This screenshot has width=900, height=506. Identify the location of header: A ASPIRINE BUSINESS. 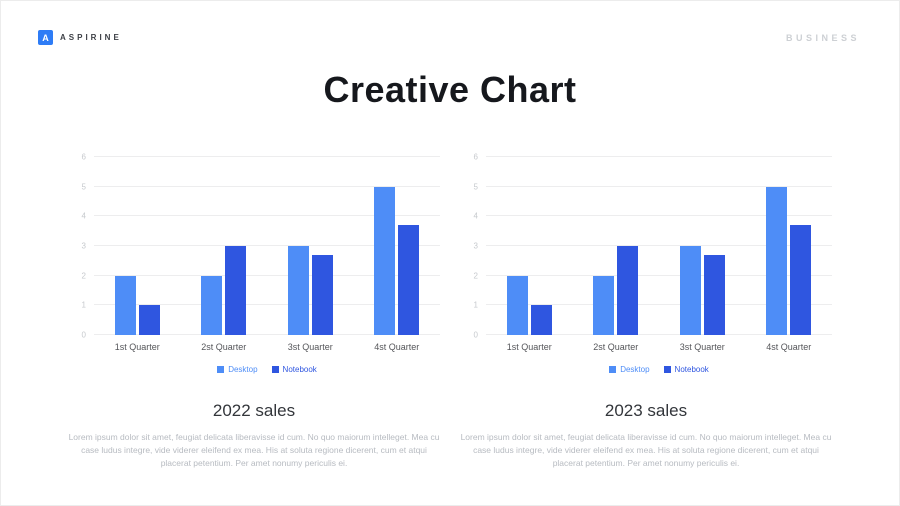
(450, 22).